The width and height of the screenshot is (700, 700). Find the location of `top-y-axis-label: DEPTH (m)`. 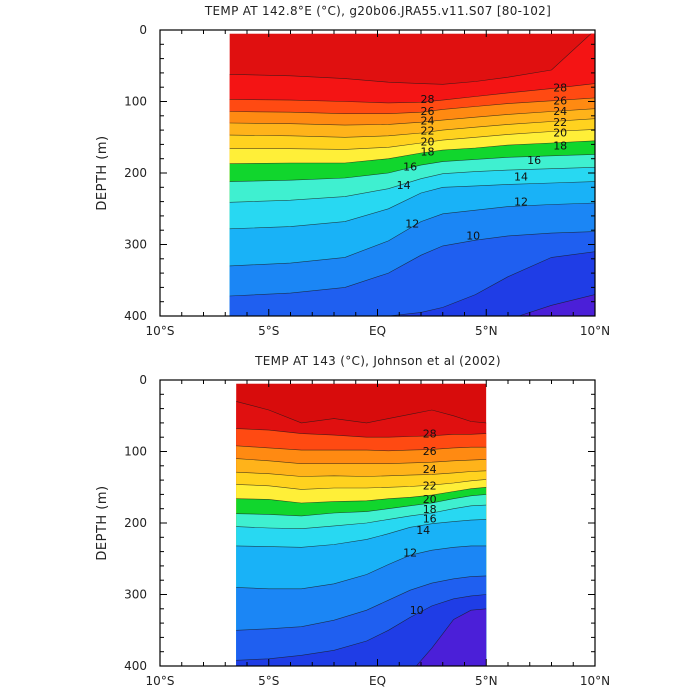

top-y-axis-label: DEPTH (m) is located at coordinates (102, 172).